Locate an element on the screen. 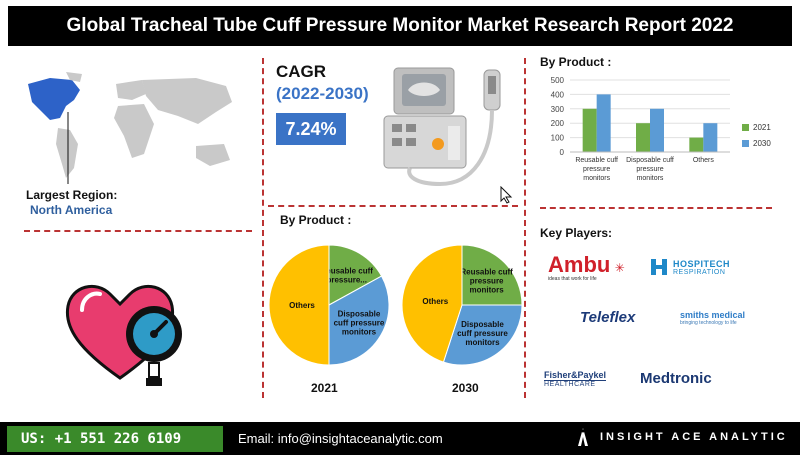 This screenshot has height=455, width=800. brand-name: INSIGHT ACE ANALYTIC is located at coordinates (694, 437).